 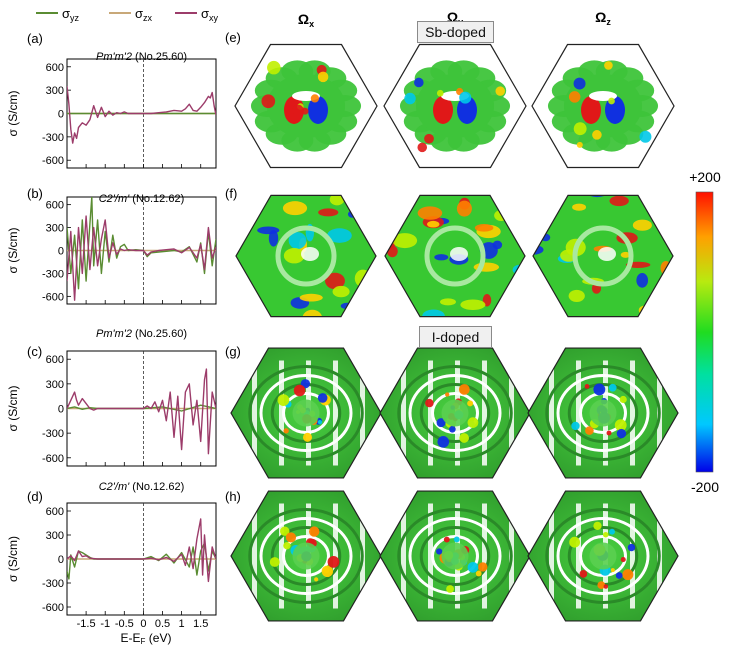 I want to click on row-label-g: (g), so click(x=233, y=351).